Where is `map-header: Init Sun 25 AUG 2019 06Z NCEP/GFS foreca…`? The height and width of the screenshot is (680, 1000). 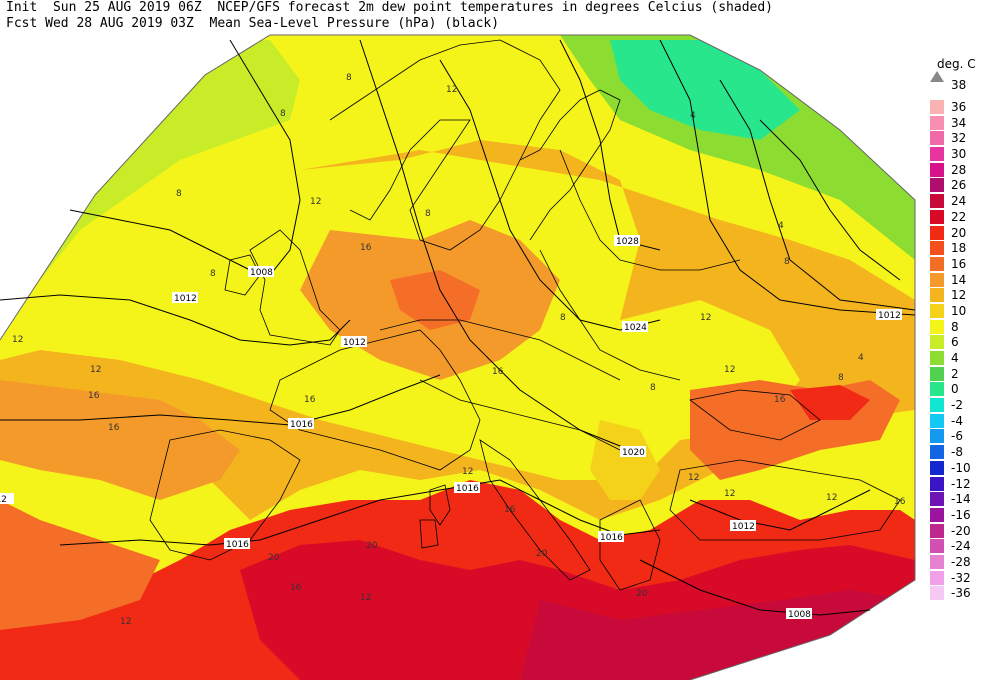 map-header: Init Sun 25 AUG 2019 06Z NCEP/GFS foreca… is located at coordinates (389, 16).